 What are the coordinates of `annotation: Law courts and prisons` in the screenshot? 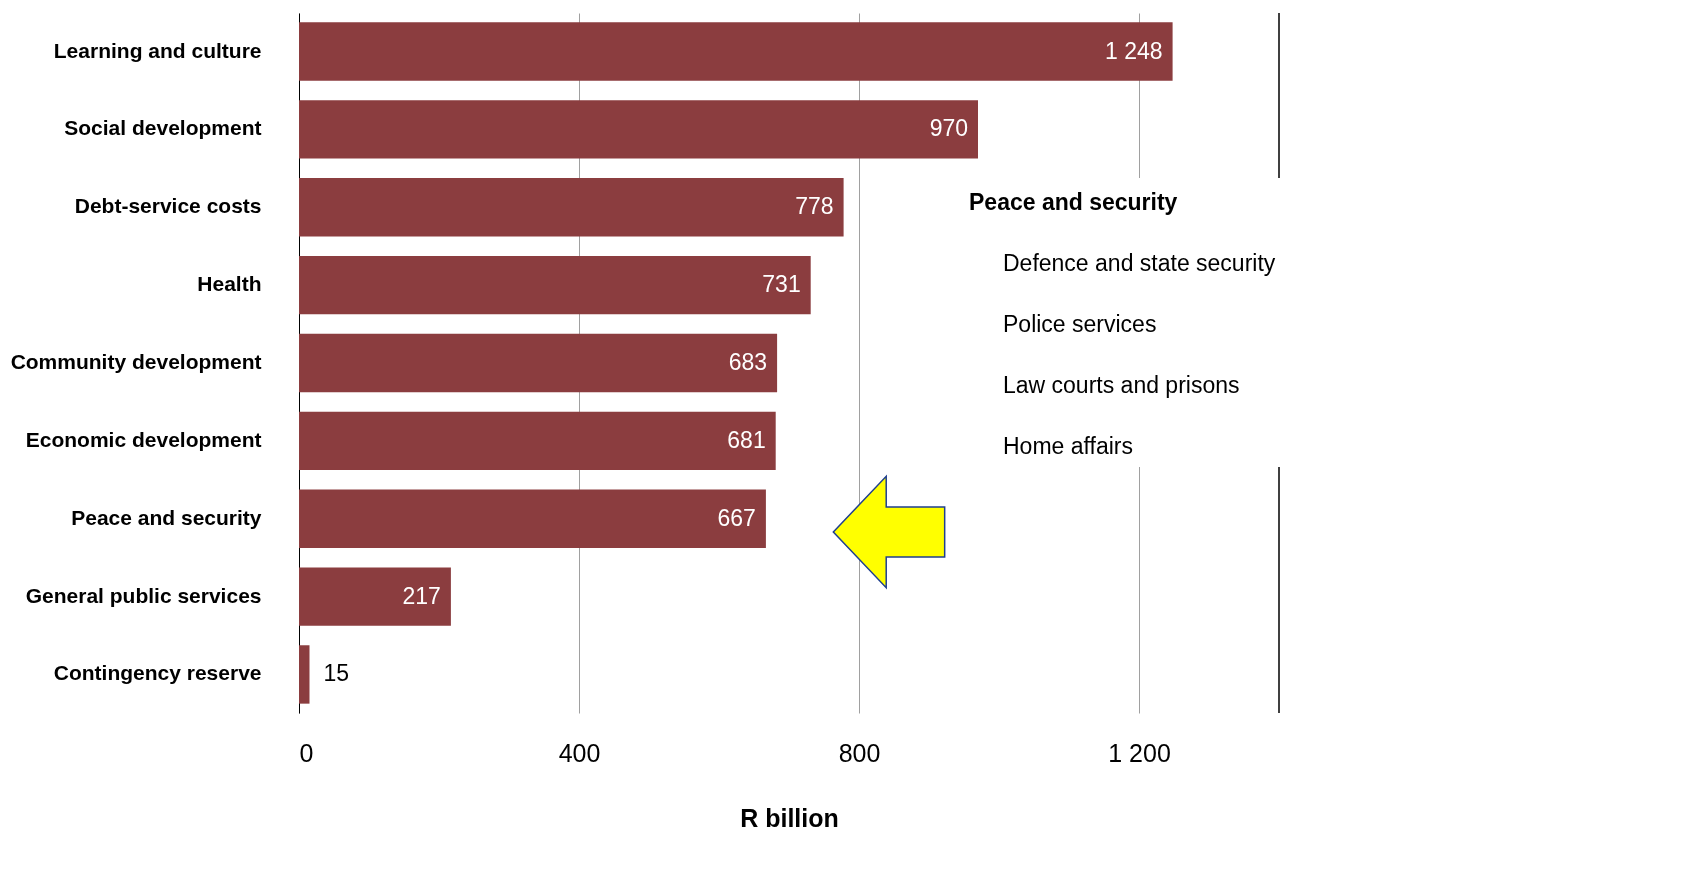 It's located at (1121, 385).